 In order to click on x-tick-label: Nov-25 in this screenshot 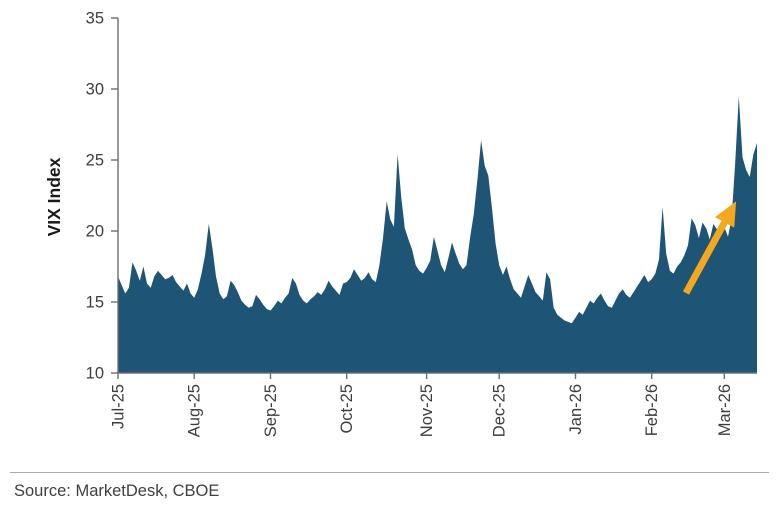, I will do `click(427, 410)`.